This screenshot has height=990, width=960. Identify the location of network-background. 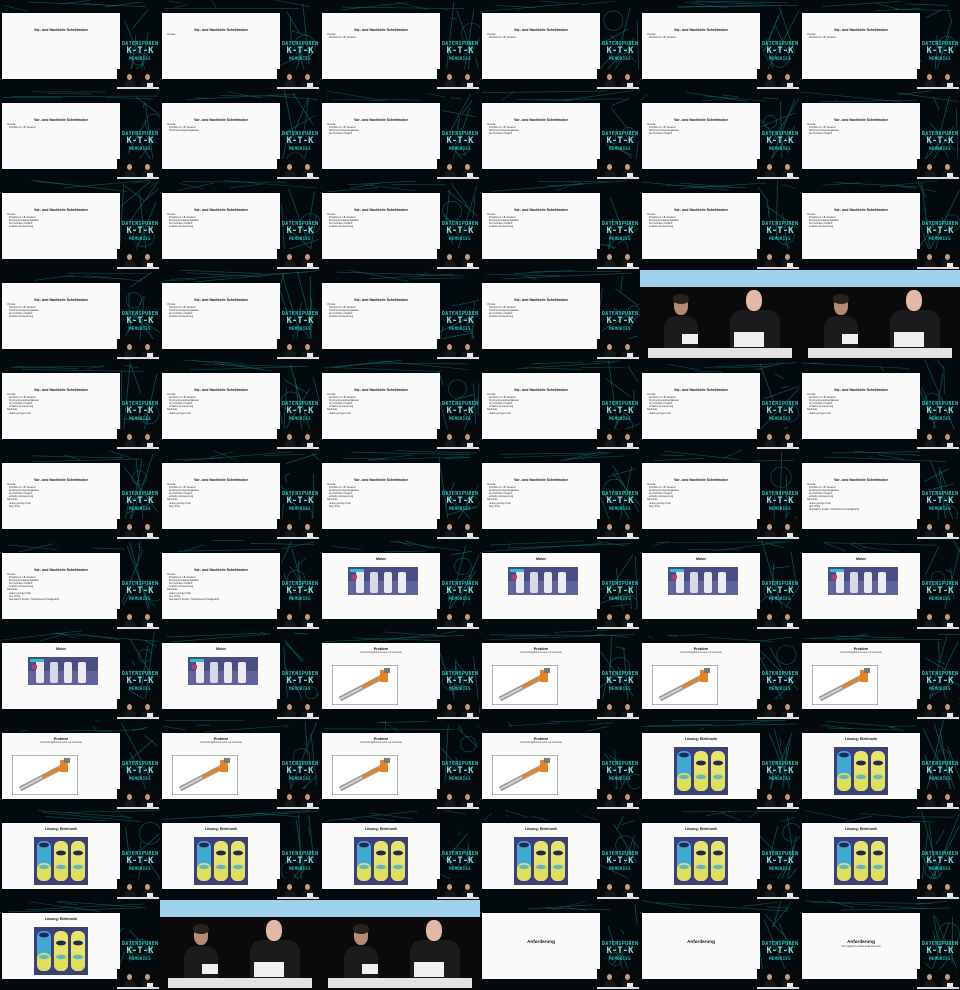
(402, 221).